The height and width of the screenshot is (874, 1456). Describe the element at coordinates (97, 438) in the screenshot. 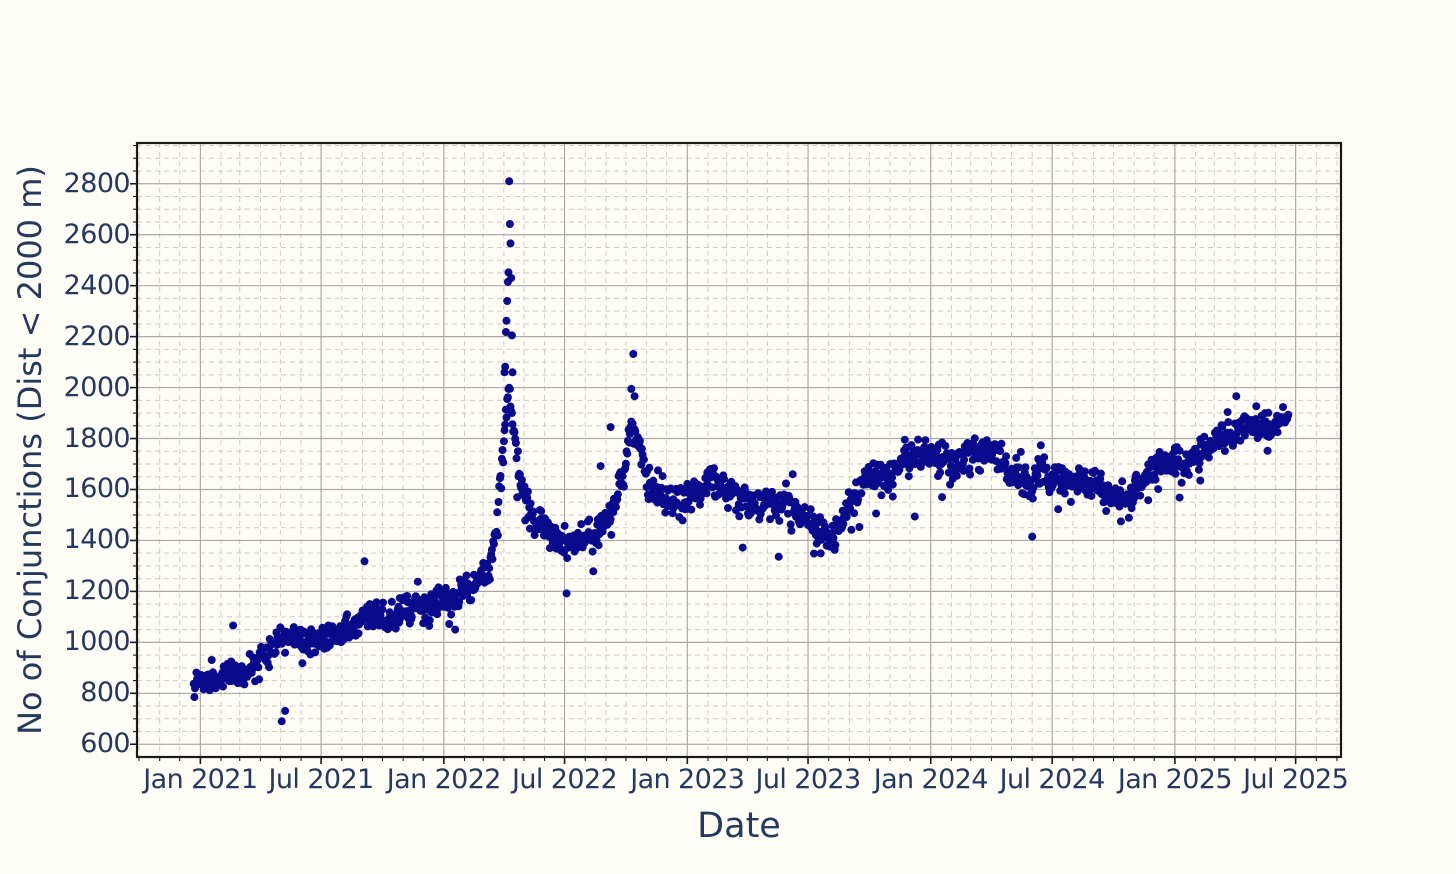

I see `y-tick-label: 1800` at that location.